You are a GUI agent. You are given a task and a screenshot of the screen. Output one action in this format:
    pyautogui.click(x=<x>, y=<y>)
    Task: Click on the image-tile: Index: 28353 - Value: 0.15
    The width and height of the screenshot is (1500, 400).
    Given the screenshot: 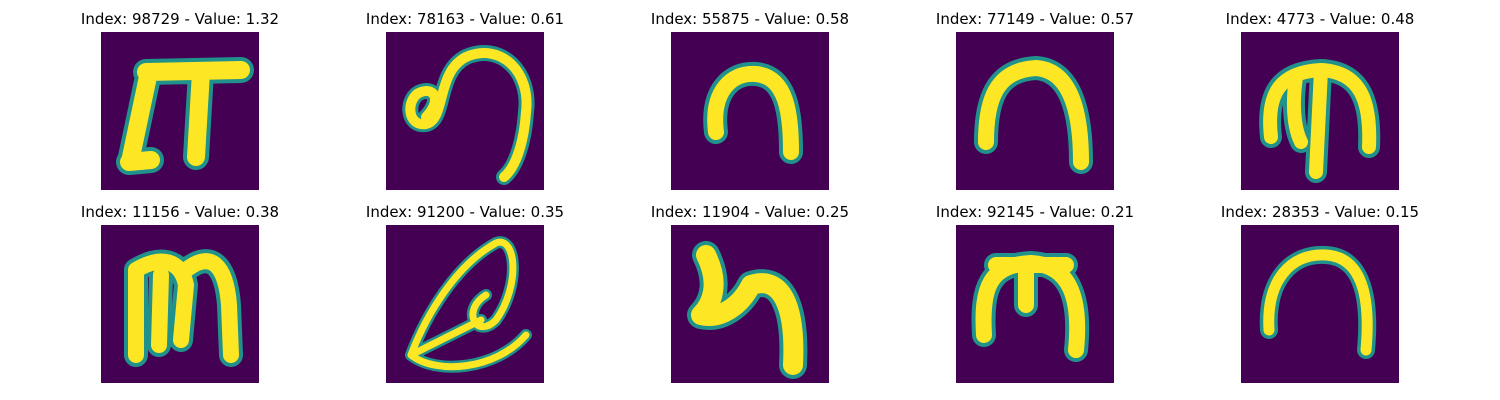 What is the action you would take?
    pyautogui.click(x=1320, y=293)
    